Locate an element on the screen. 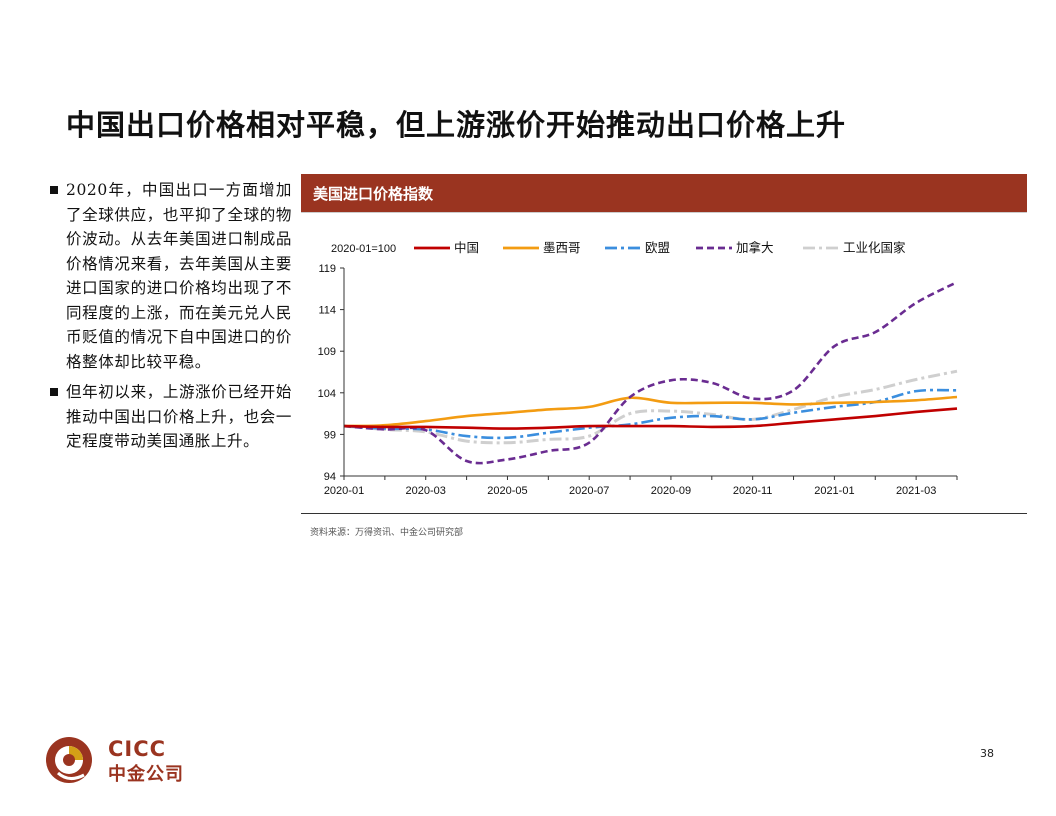 The width and height of the screenshot is (1056, 816). chart-divider-top is located at coordinates (664, 212).